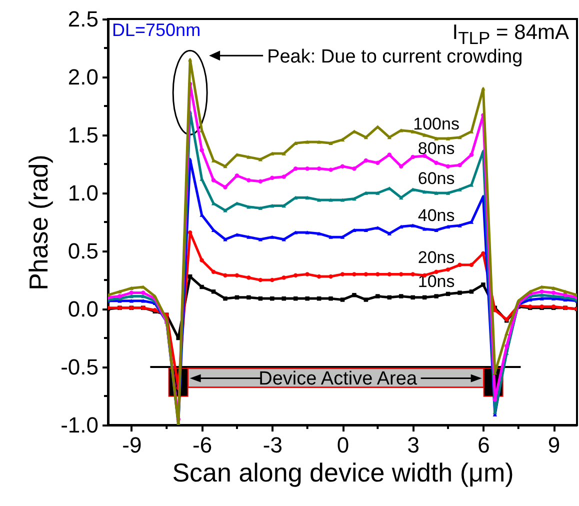 Image resolution: width=579 pixels, height=506 pixels. What do you see at coordinates (338, 379) in the screenshot?
I see `annotation: Device Active Area` at bounding box center [338, 379].